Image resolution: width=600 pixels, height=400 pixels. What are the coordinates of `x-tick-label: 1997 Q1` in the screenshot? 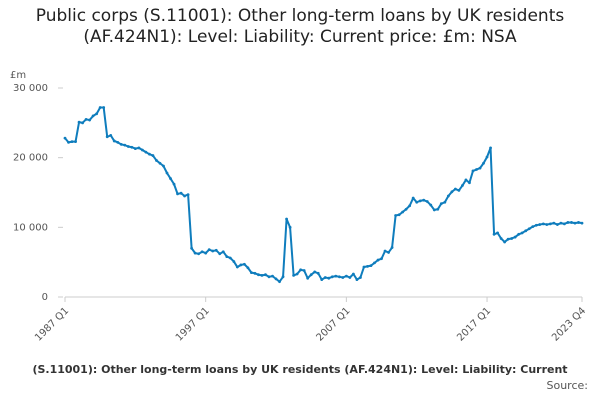 It's located at (193, 324).